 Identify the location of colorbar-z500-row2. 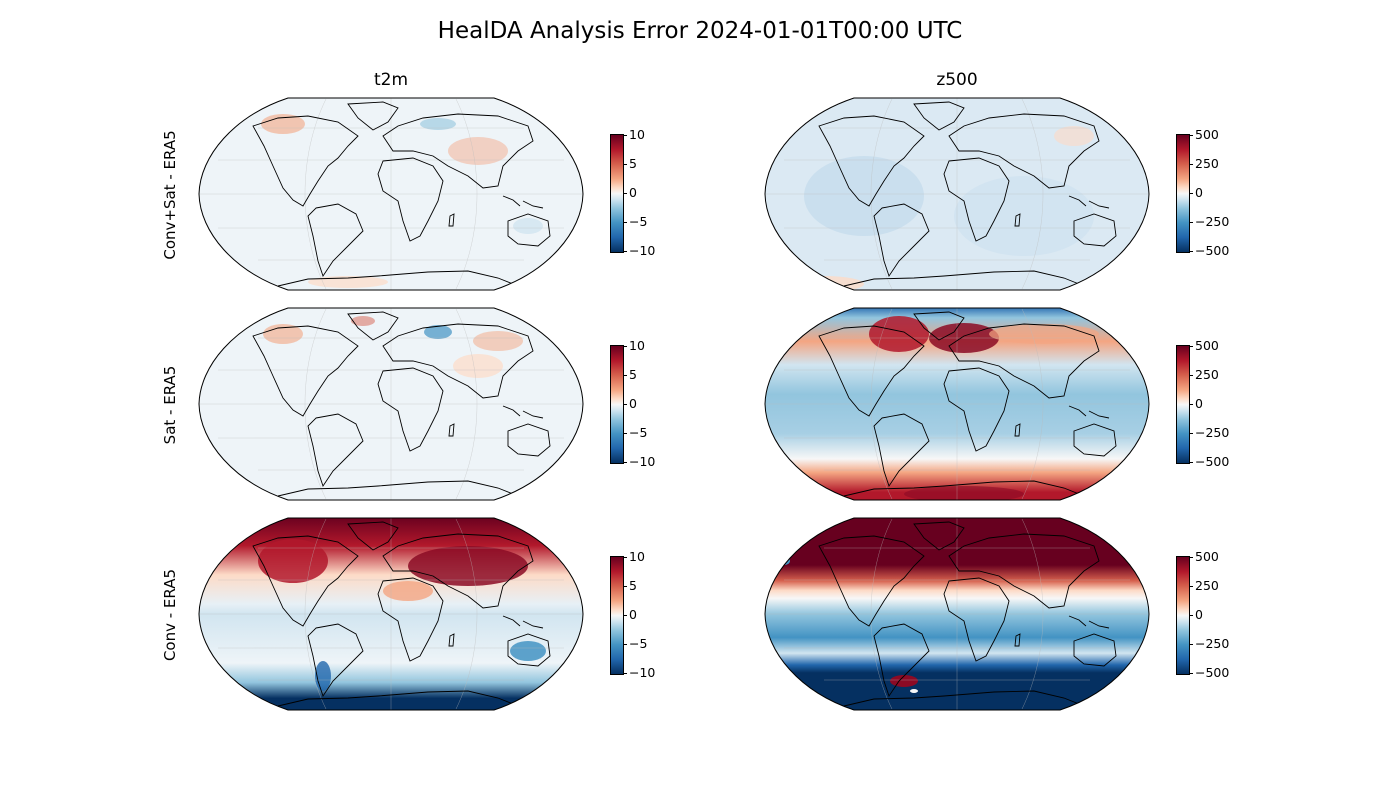
(1183, 404).